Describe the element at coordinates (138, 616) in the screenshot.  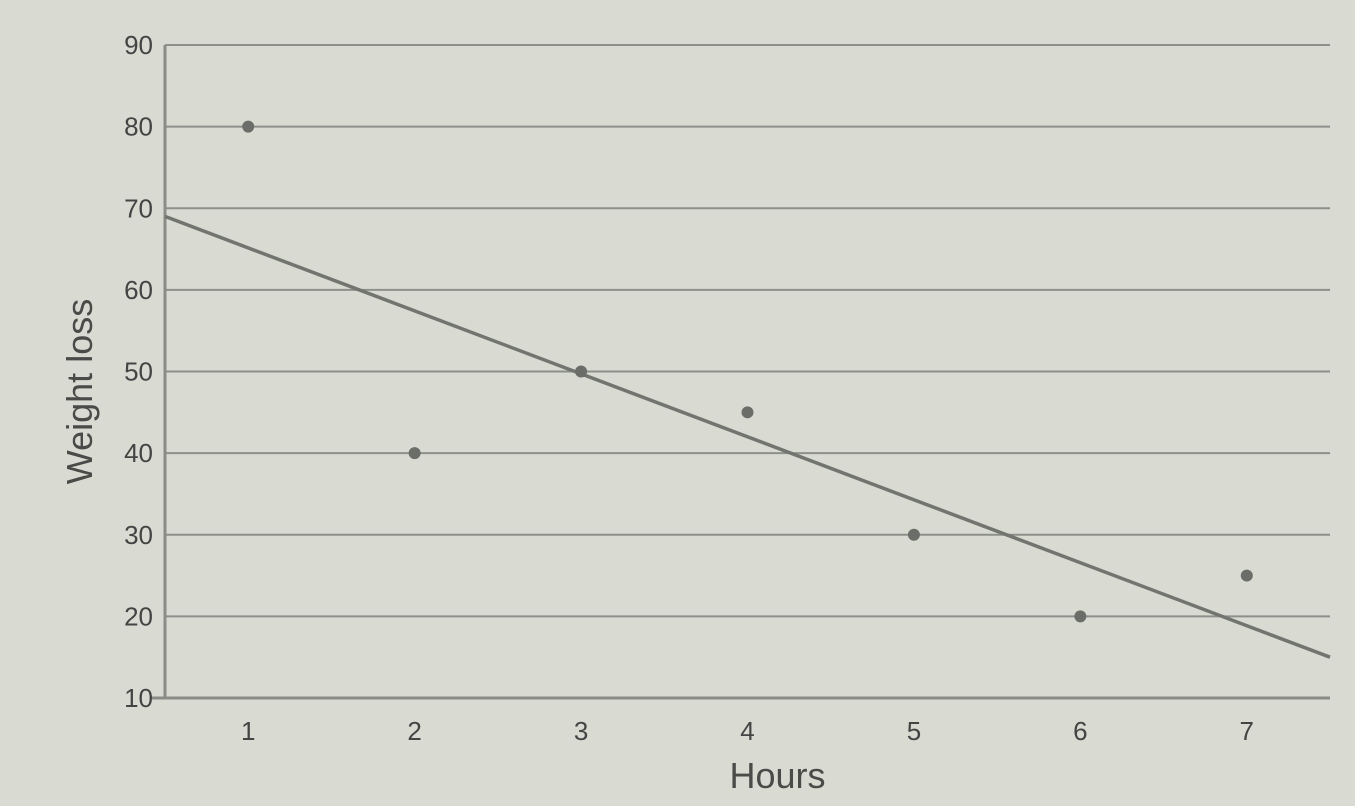
I see `y-tick-label: 20` at that location.